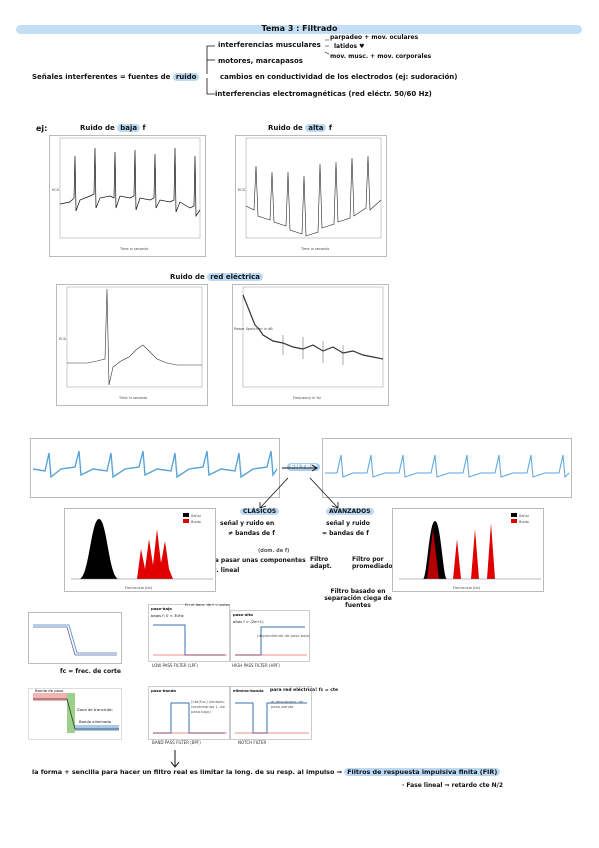 Image resolution: width=599 pixels, height=848 pixels. What do you see at coordinates (132, 398) in the screenshot?
I see `plot3-xlabel: Time in seconds` at bounding box center [132, 398].